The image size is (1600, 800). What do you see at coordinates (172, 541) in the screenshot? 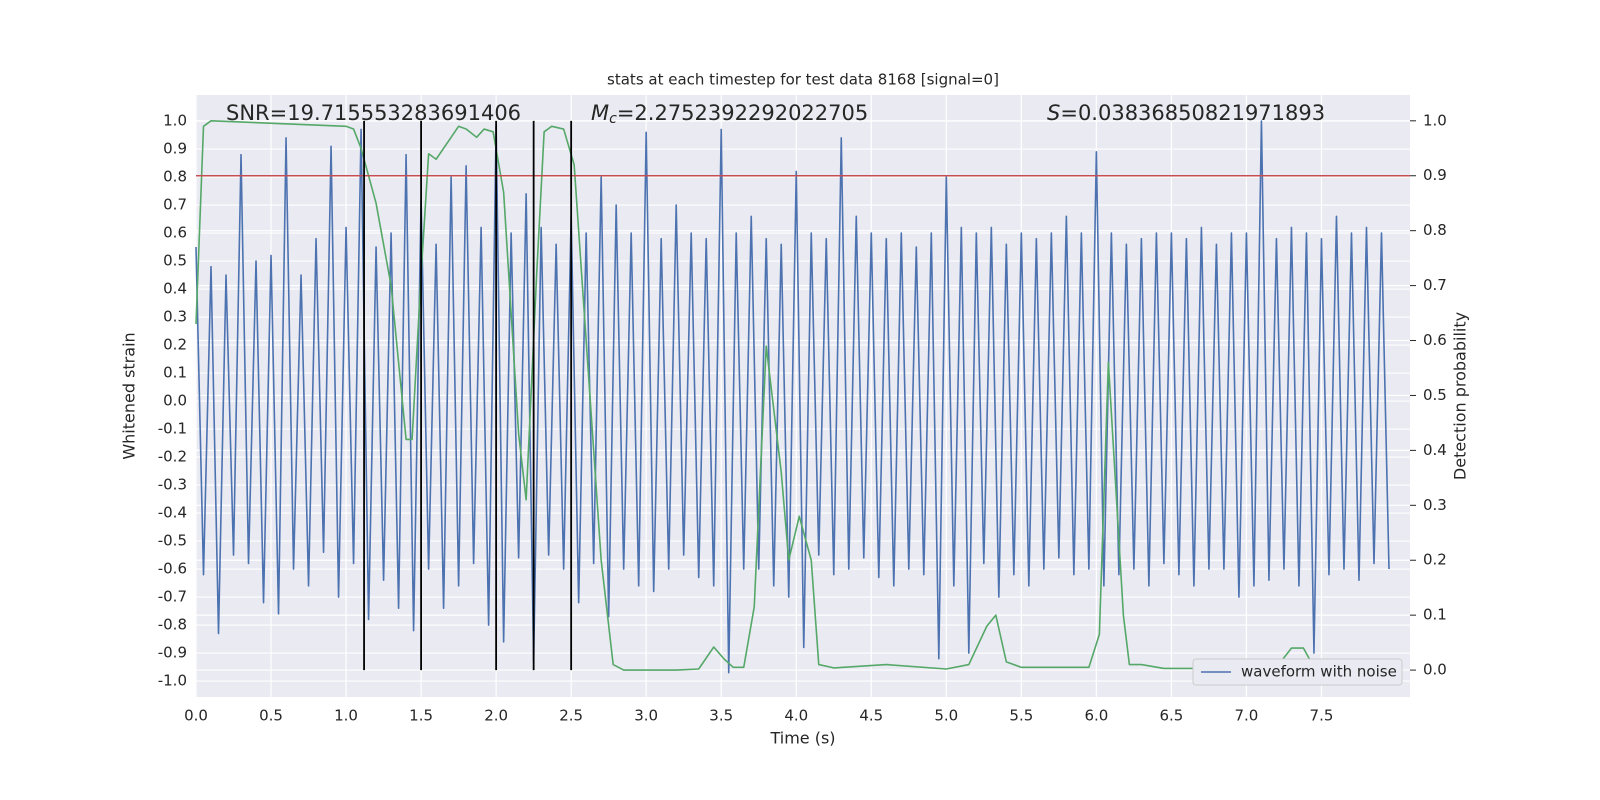
I see `y-tick-label: -0.5` at bounding box center [172, 541].